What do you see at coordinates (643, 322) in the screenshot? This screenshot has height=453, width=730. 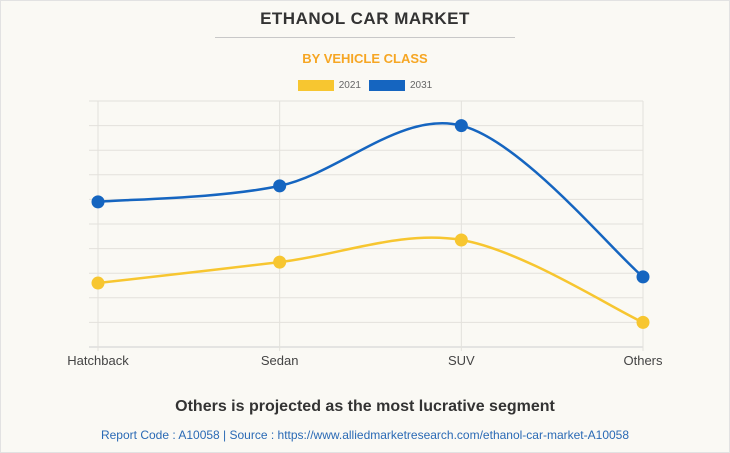 I see `data-point-2021-others` at bounding box center [643, 322].